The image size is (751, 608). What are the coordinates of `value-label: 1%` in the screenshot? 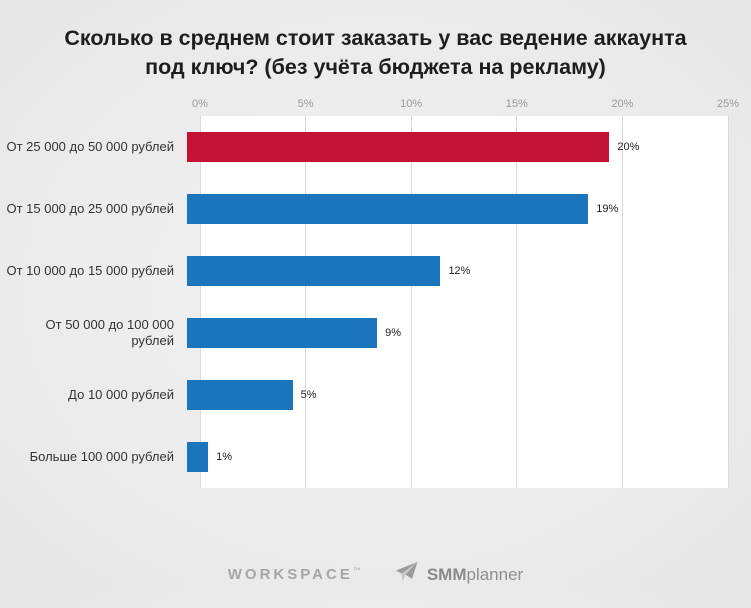 It's located at (224, 457).